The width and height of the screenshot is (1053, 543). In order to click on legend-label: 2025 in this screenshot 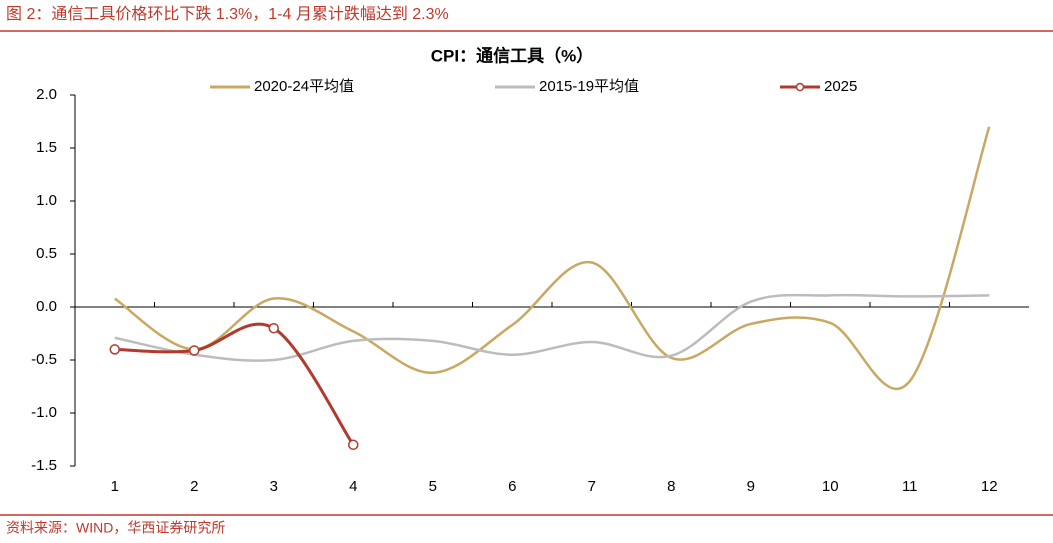, I will do `click(840, 86)`.